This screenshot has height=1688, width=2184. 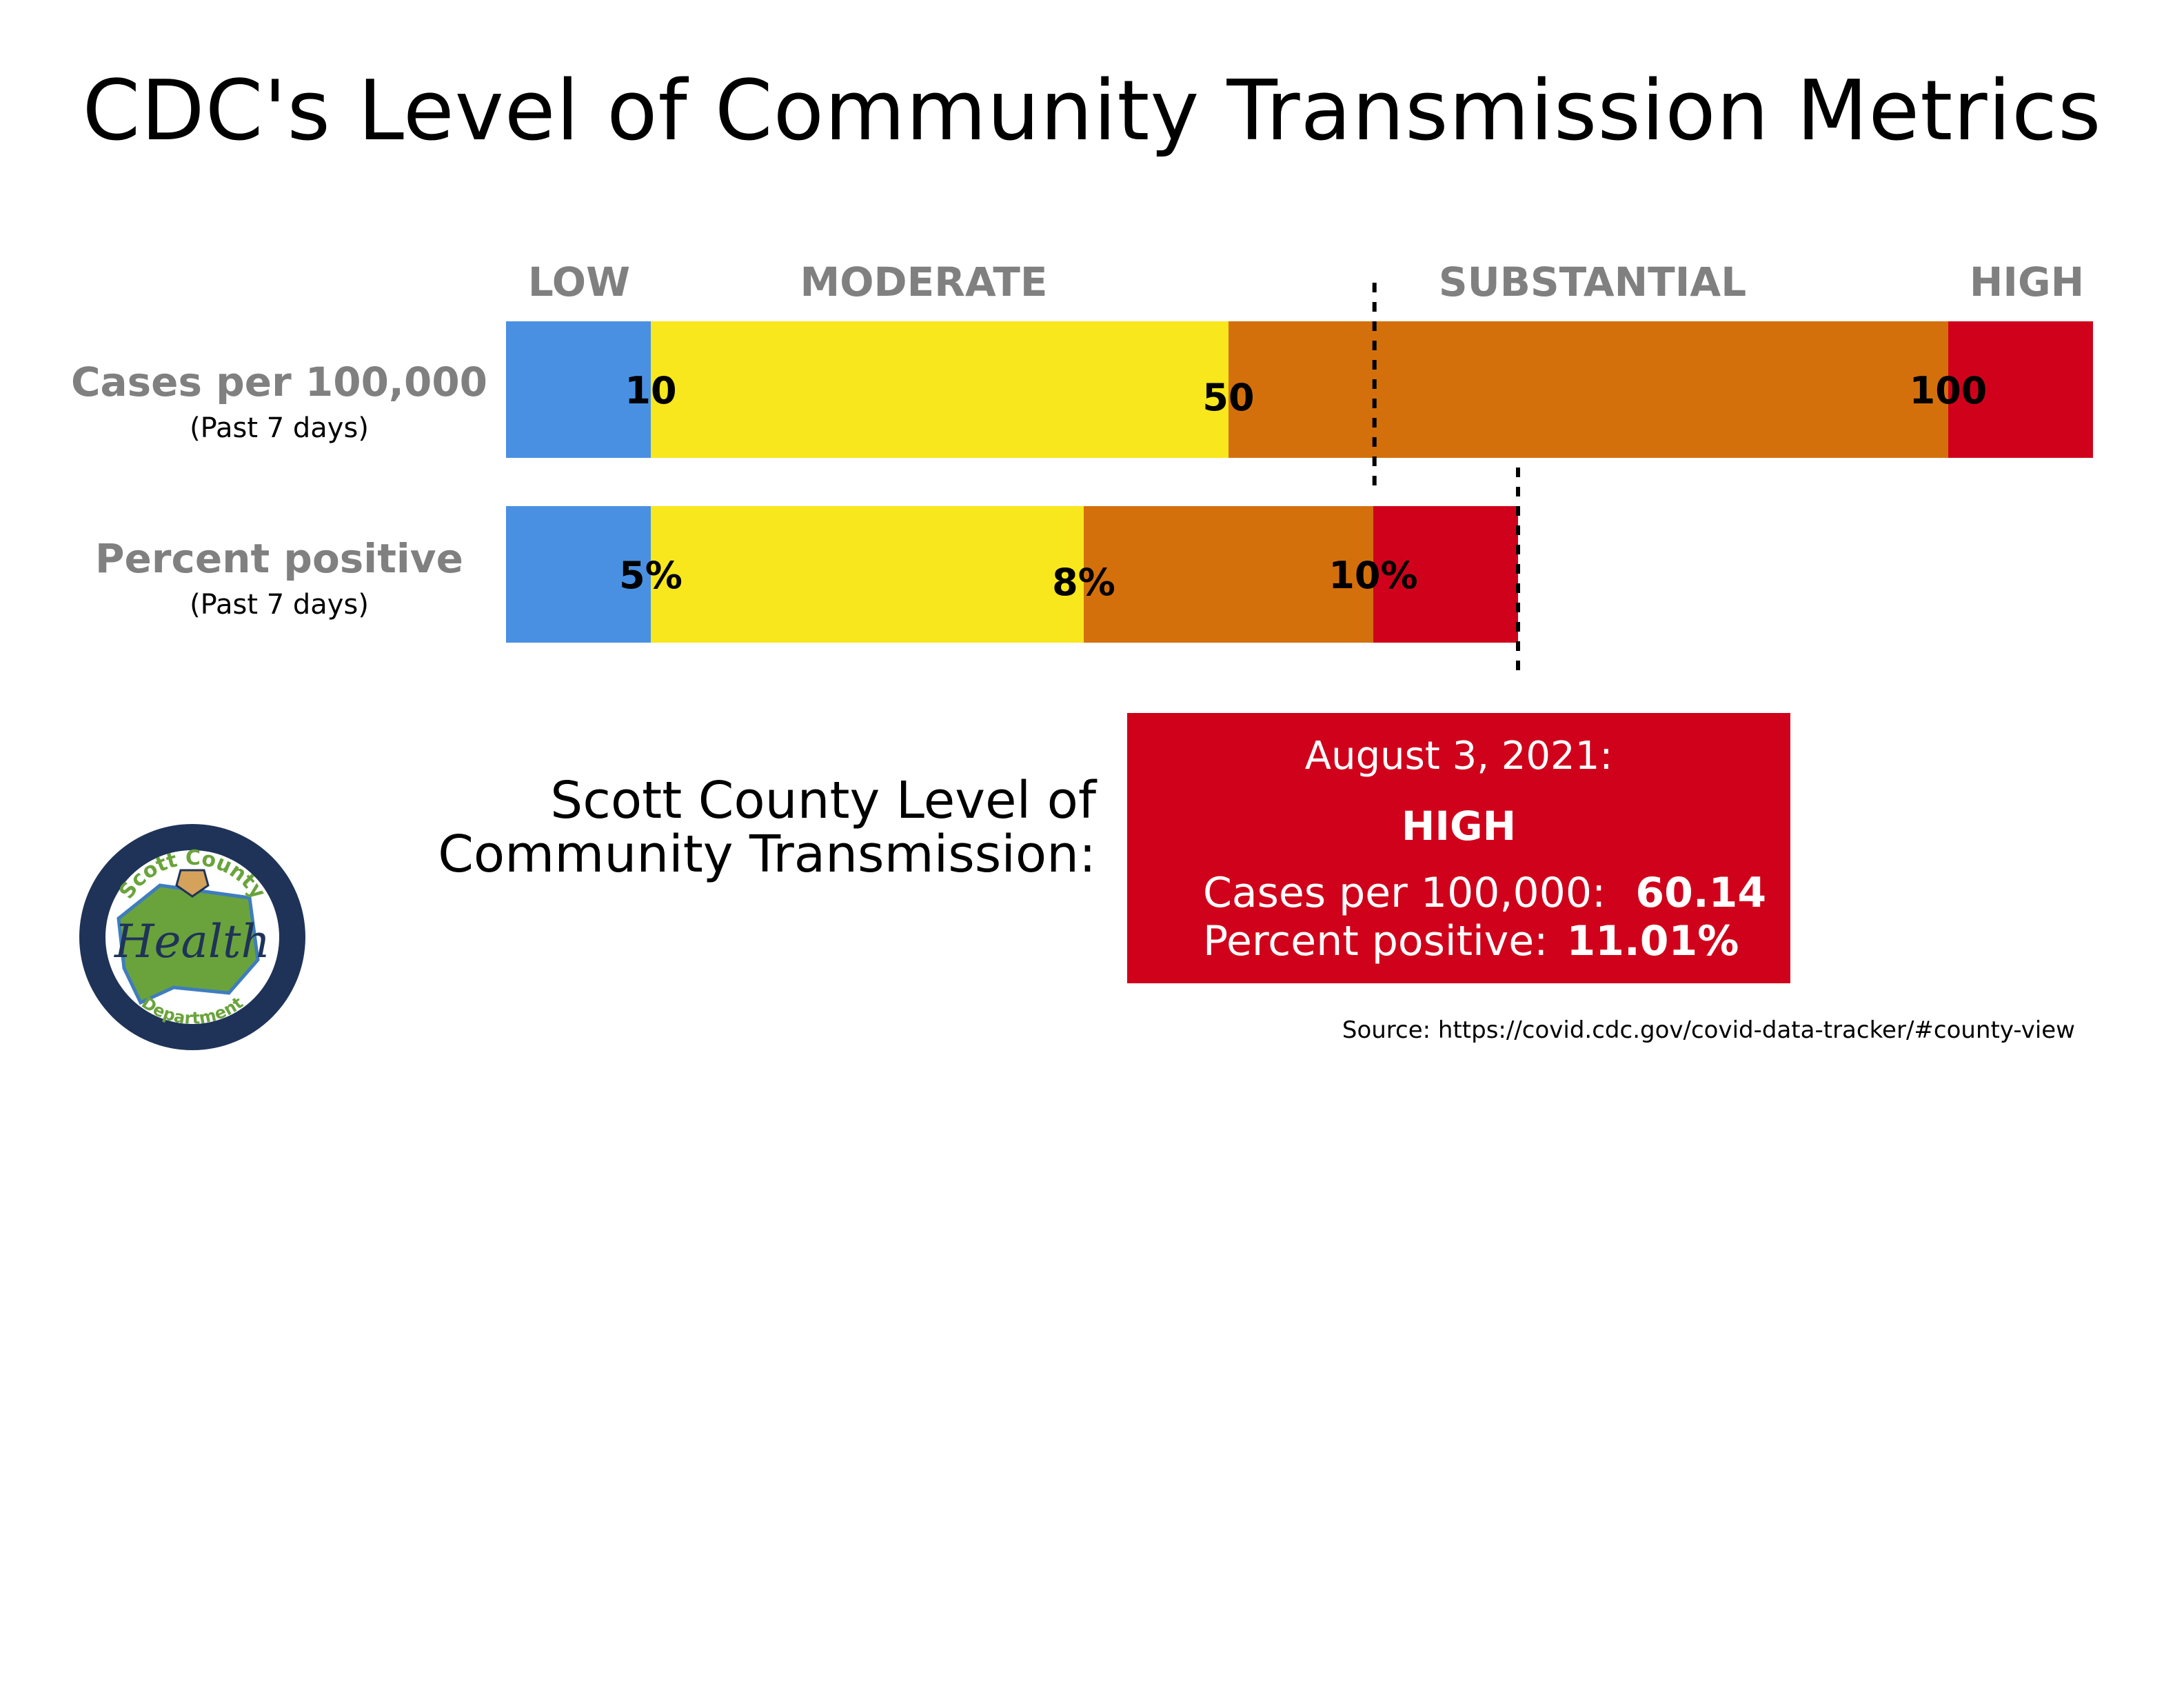 I want to click on bar-segment-percent-low, so click(x=578, y=574).